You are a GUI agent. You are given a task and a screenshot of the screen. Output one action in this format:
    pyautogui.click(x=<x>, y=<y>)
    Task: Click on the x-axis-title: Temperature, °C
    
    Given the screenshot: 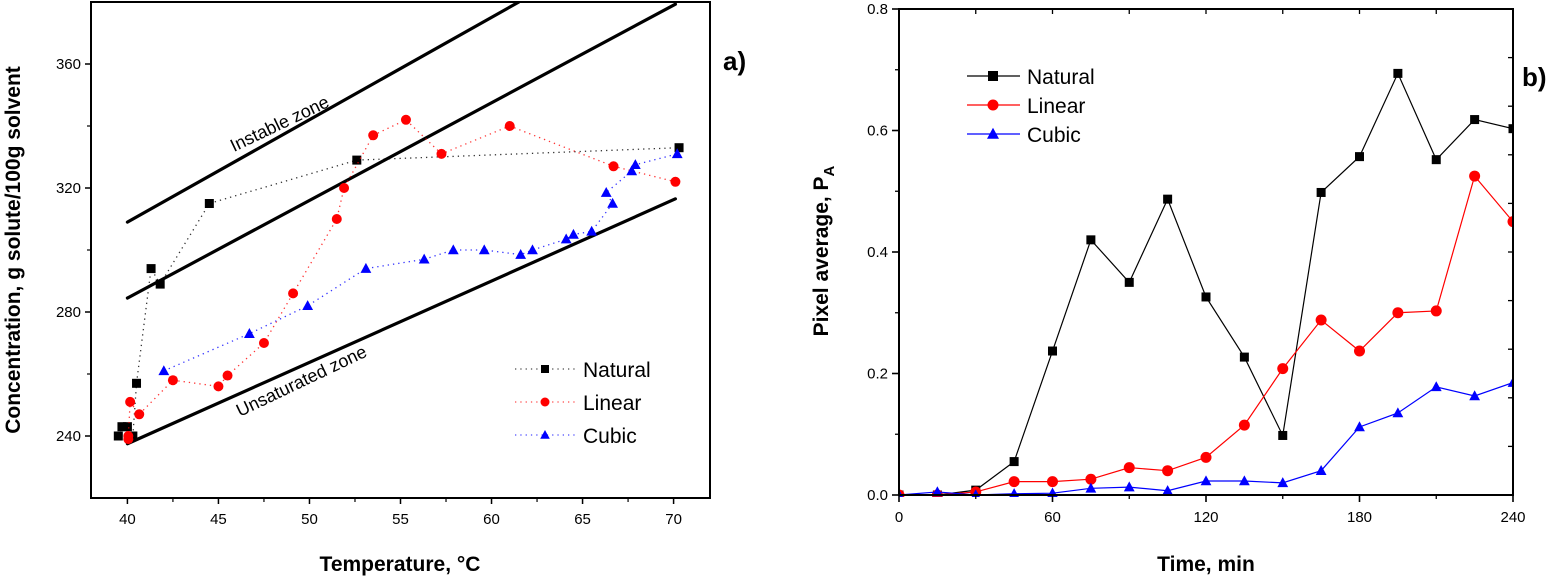 What is the action you would take?
    pyautogui.click(x=400, y=564)
    